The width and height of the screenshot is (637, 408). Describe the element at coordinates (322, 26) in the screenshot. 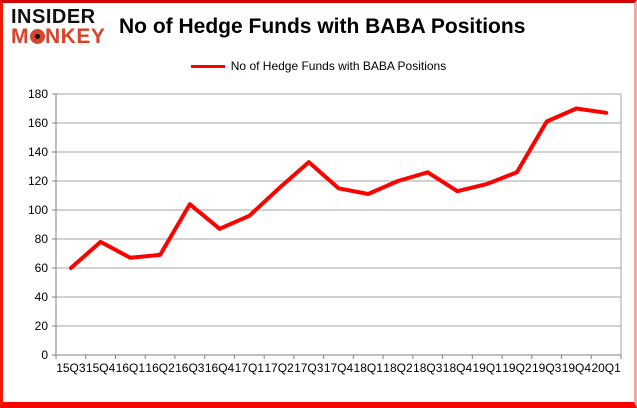

I see `page-title: No of Hedge Funds with BABA Positions` at that location.